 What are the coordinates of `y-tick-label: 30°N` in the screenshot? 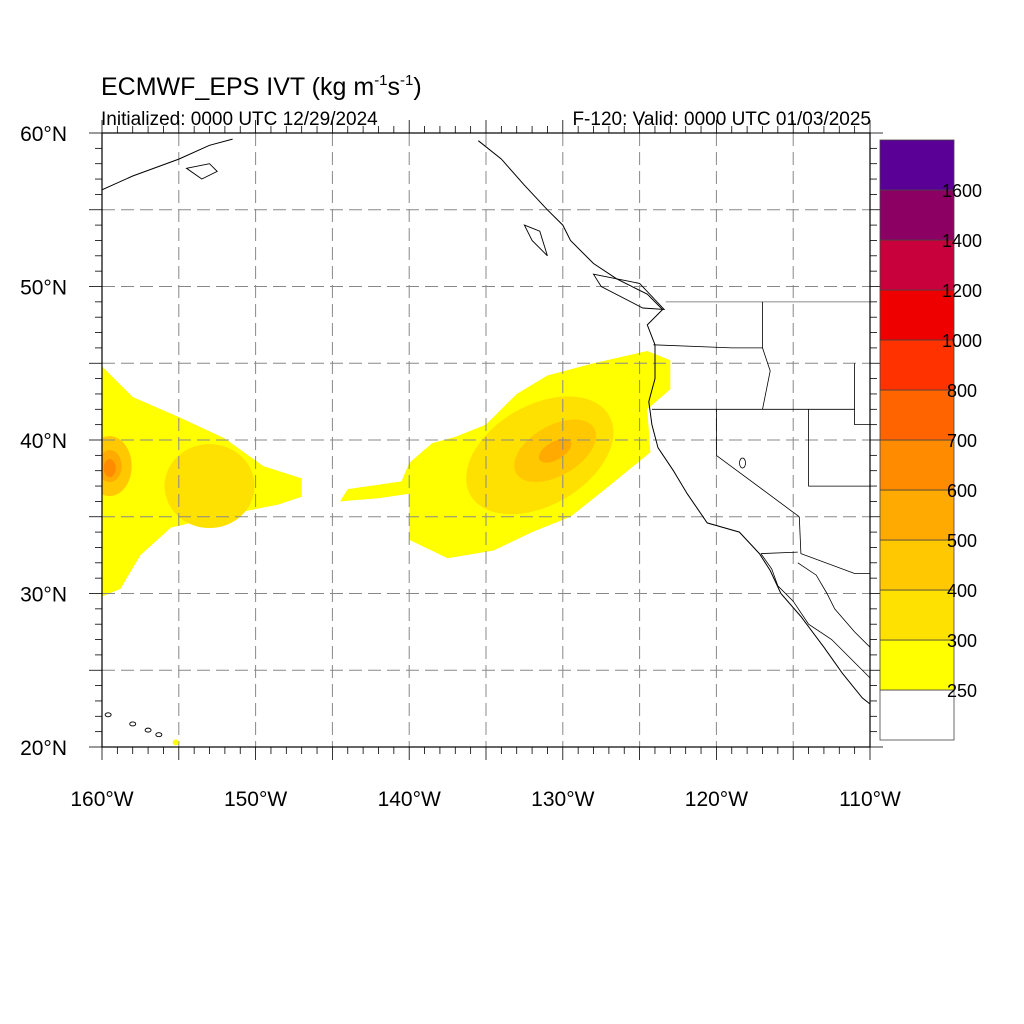 It's located at (43, 595).